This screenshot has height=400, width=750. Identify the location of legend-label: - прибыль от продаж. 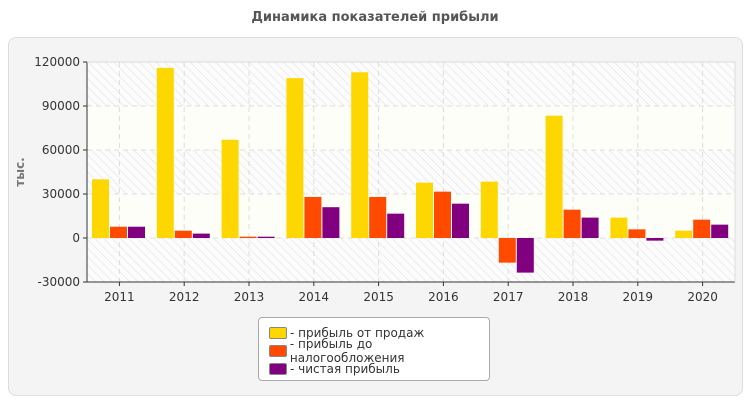
(357, 333).